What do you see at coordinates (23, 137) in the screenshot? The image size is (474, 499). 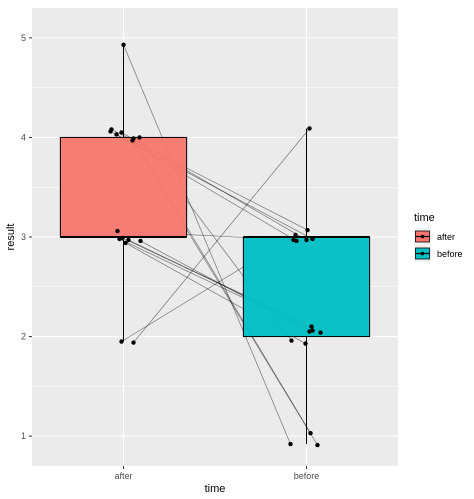 I see `y-tick-label: 4` at bounding box center [23, 137].